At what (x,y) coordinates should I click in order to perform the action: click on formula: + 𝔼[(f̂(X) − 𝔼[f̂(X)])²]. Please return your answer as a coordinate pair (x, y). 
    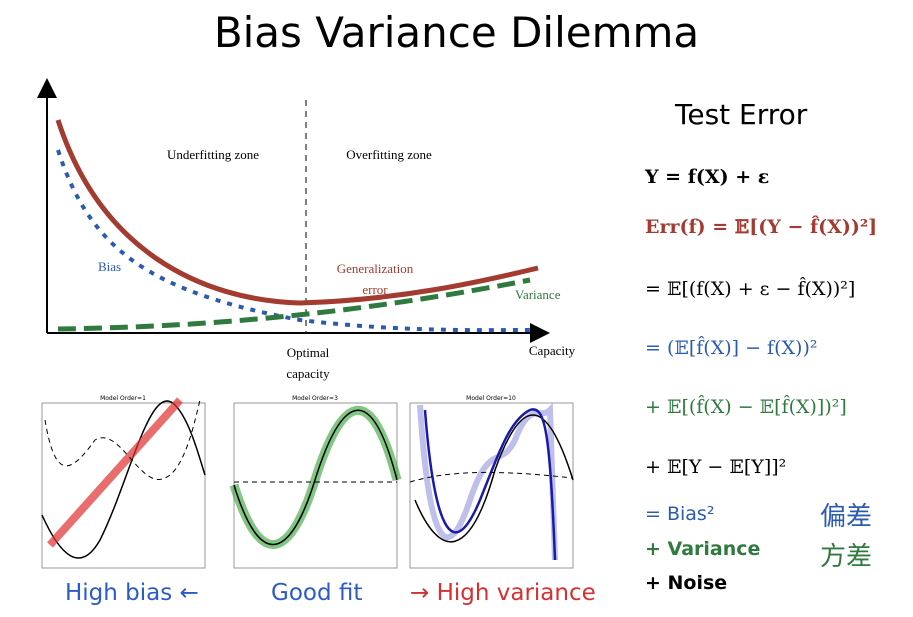
    Looking at the image, I should click on (746, 407).